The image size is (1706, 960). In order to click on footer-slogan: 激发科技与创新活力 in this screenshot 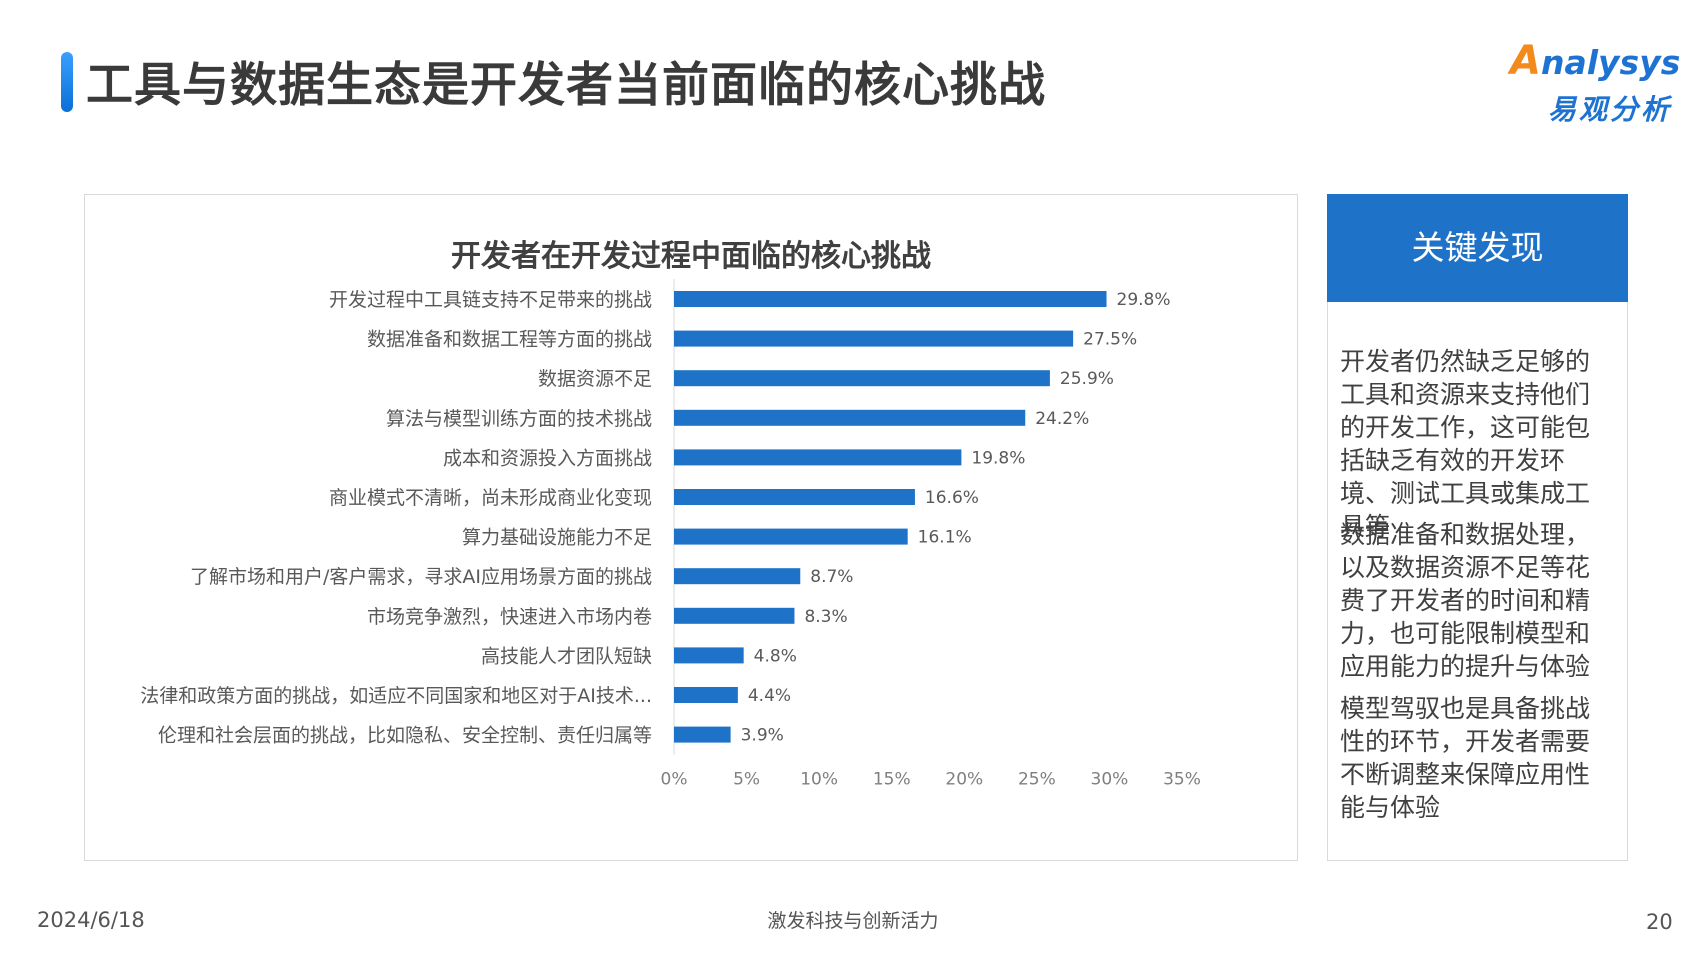, I will do `click(853, 921)`.